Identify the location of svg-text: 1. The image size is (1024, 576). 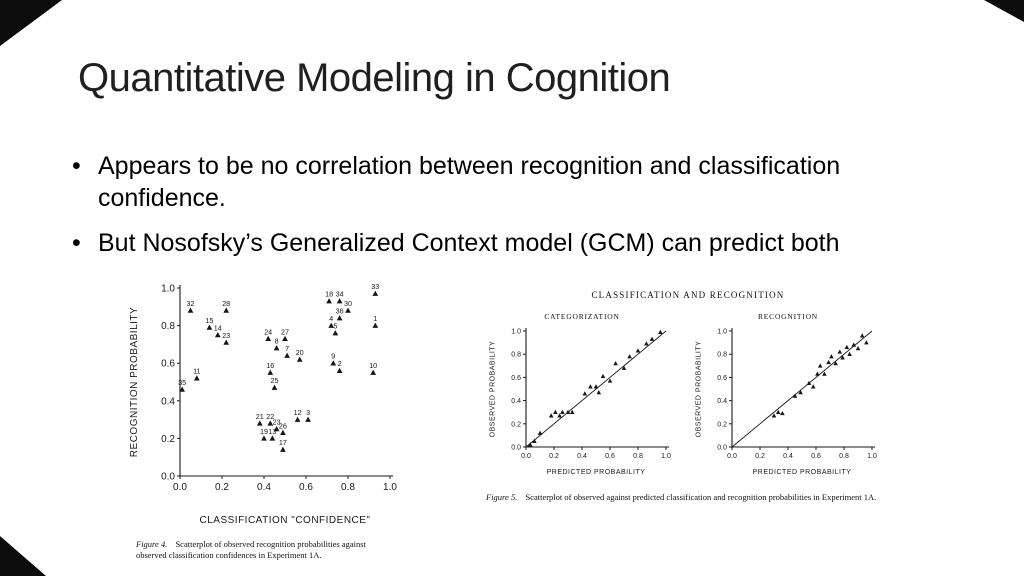
(375, 318).